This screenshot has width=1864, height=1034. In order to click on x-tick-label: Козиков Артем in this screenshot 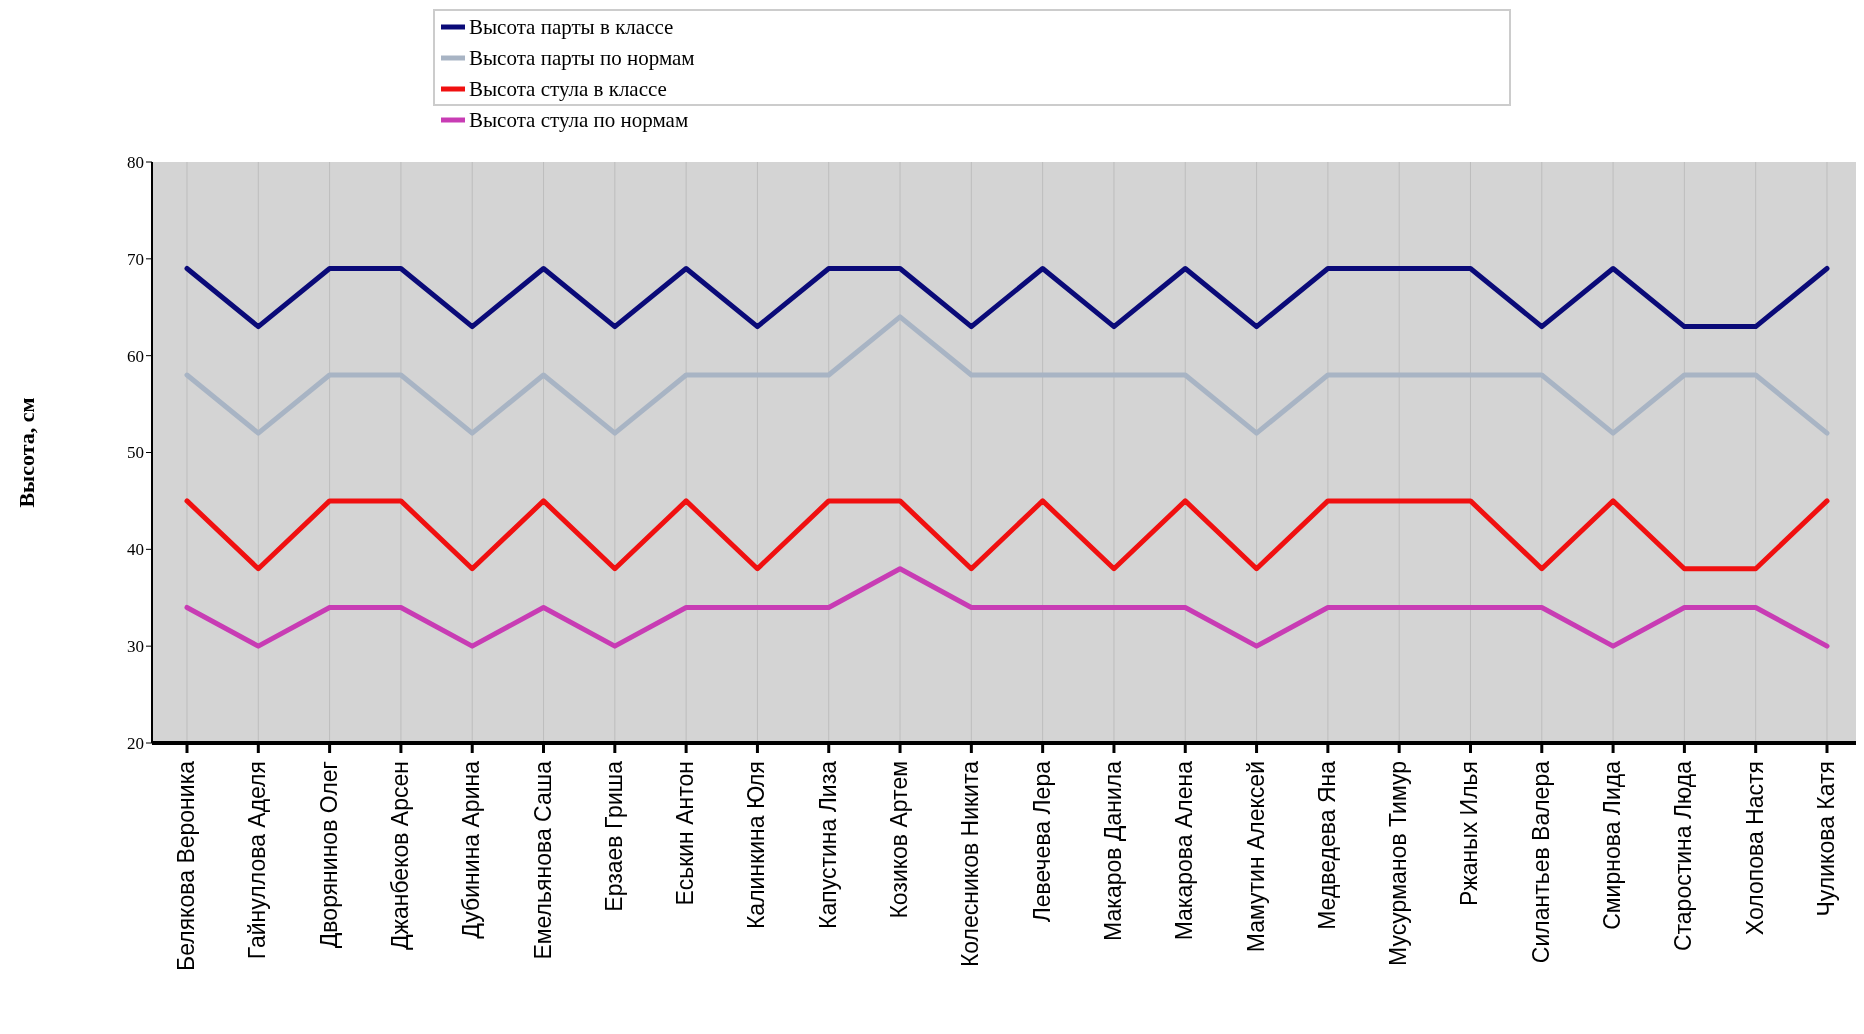, I will do `click(899, 840)`.